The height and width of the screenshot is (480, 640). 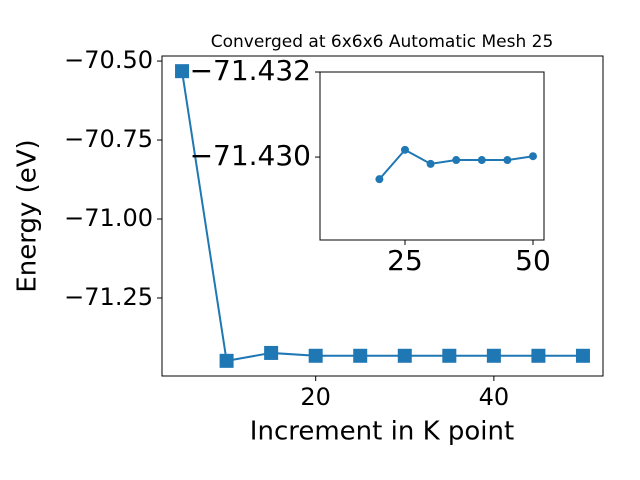 I want to click on y-tick-label: −71.430, so click(x=250, y=155).